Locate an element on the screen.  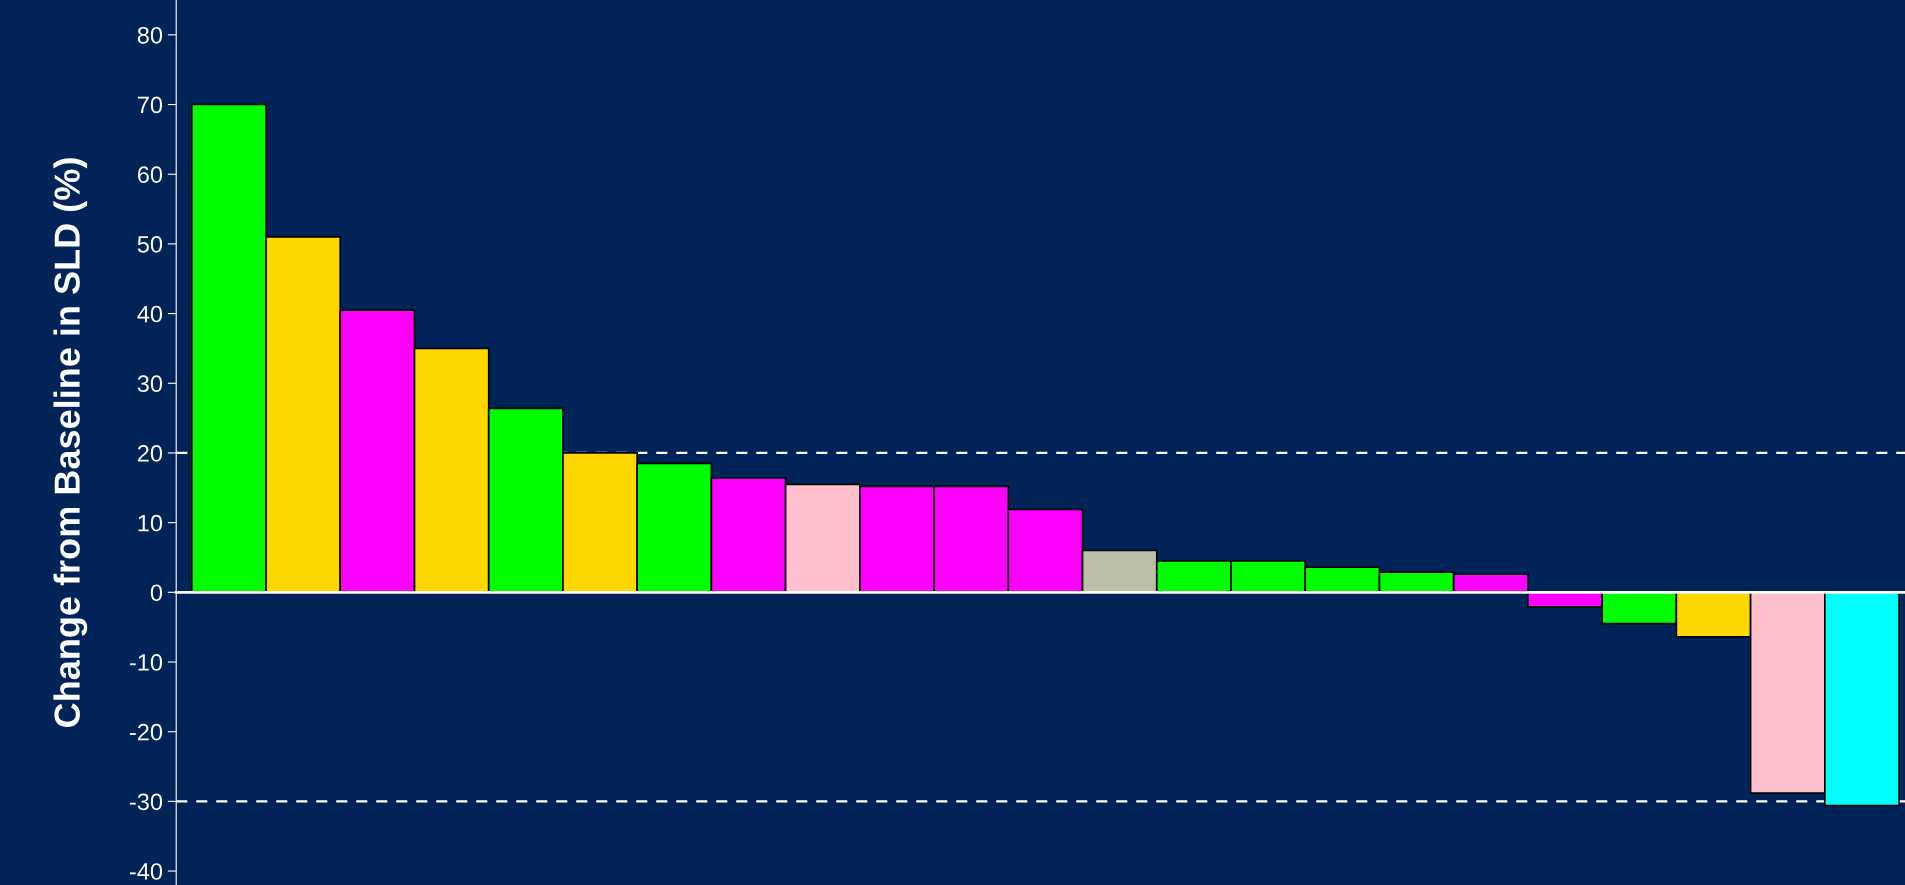
y-tick-label: -10 is located at coordinates (146, 662).